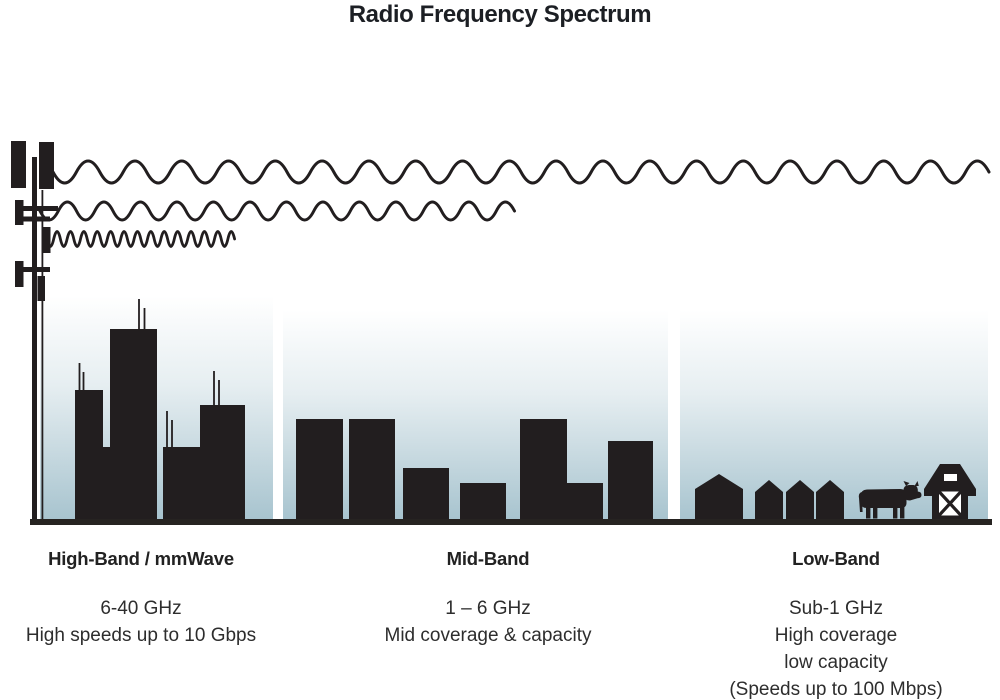 The height and width of the screenshot is (700, 1000). I want to click on page-title: Radio Frequency Spectrum, so click(500, 14).